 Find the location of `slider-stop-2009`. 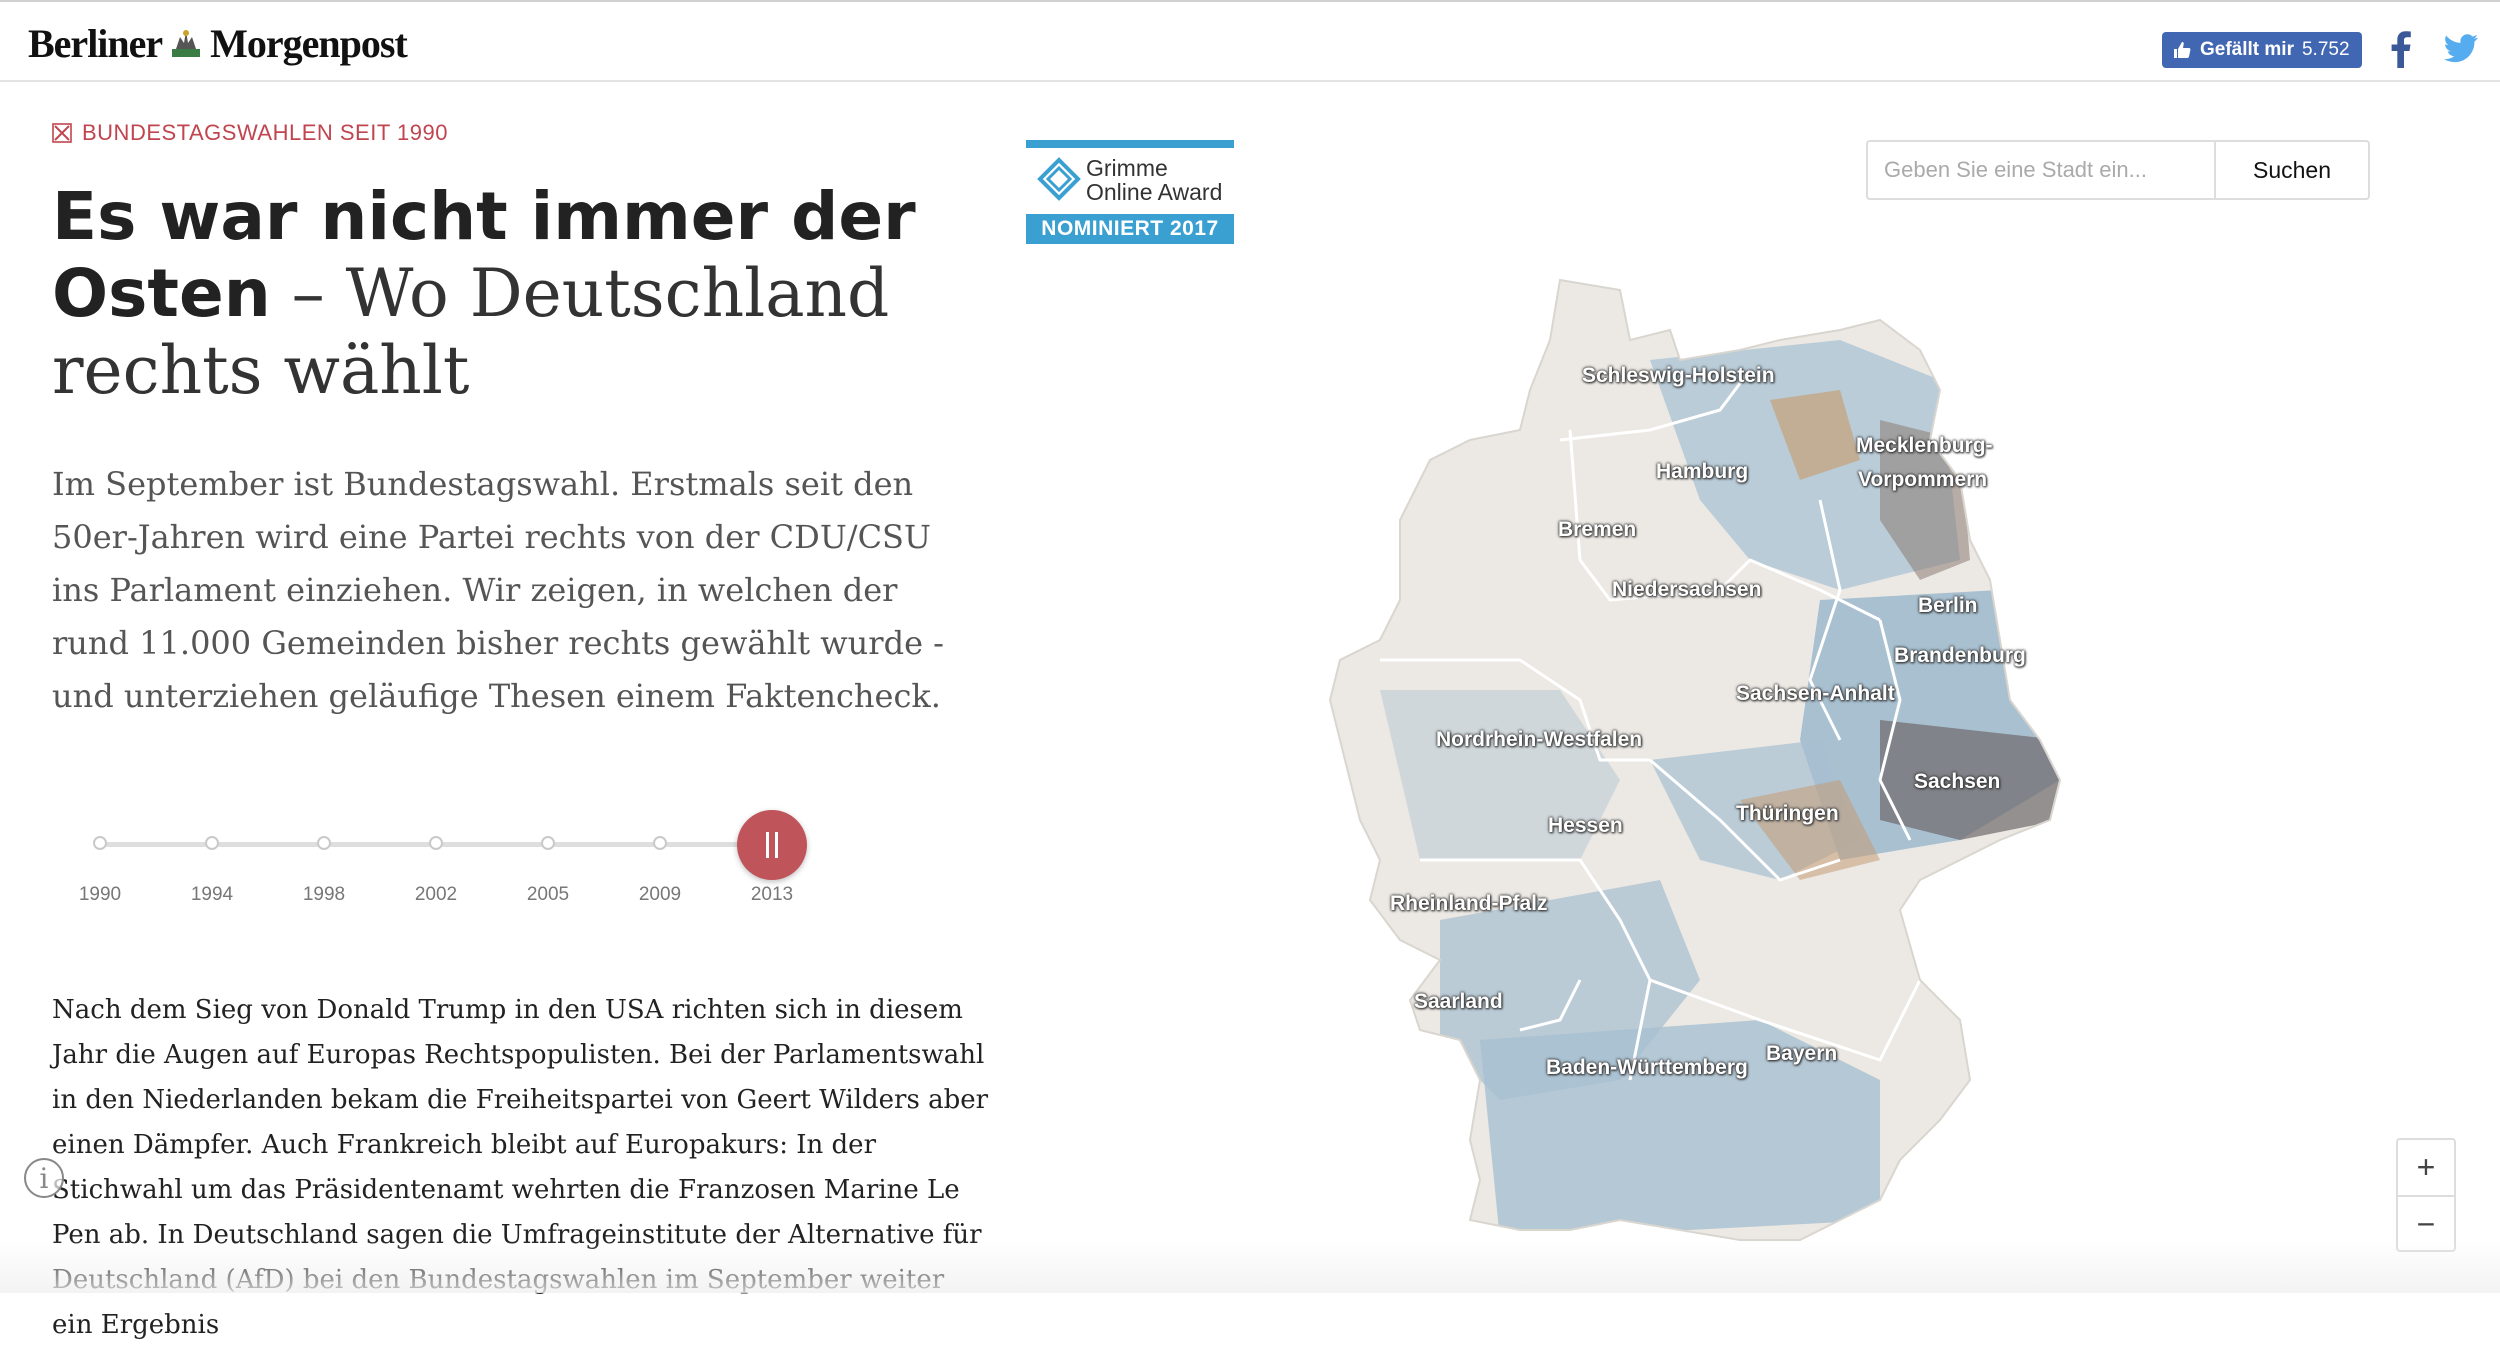

slider-stop-2009 is located at coordinates (660, 843).